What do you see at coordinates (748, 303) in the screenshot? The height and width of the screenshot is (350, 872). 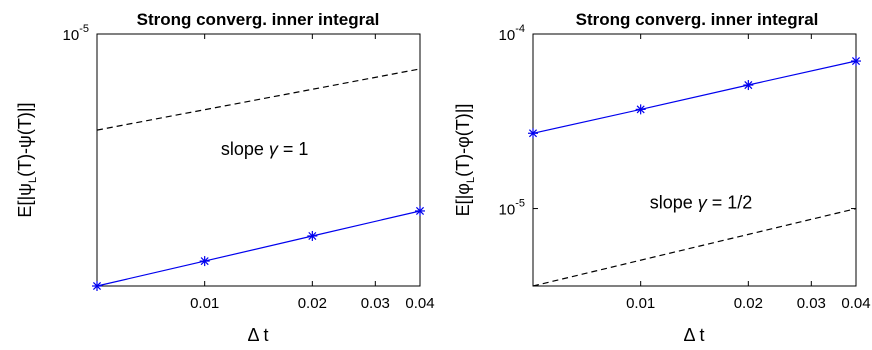 I see `right-x-tick-label: 0.02` at bounding box center [748, 303].